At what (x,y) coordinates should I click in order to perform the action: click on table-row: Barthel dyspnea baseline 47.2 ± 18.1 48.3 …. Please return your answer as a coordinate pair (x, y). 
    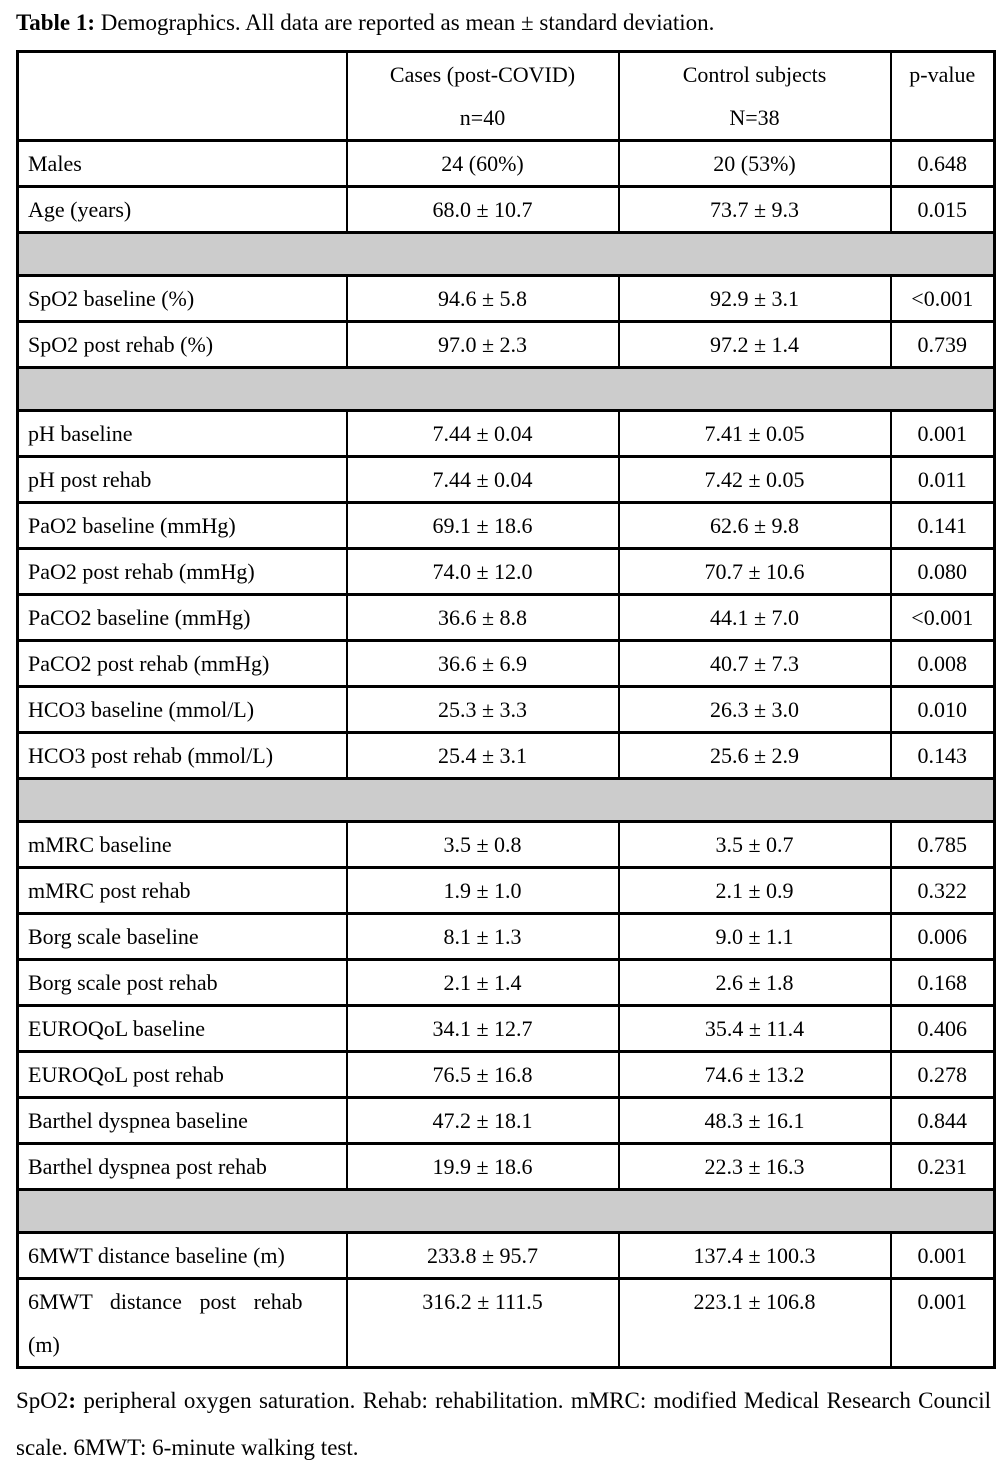
    Looking at the image, I should click on (506, 1120).